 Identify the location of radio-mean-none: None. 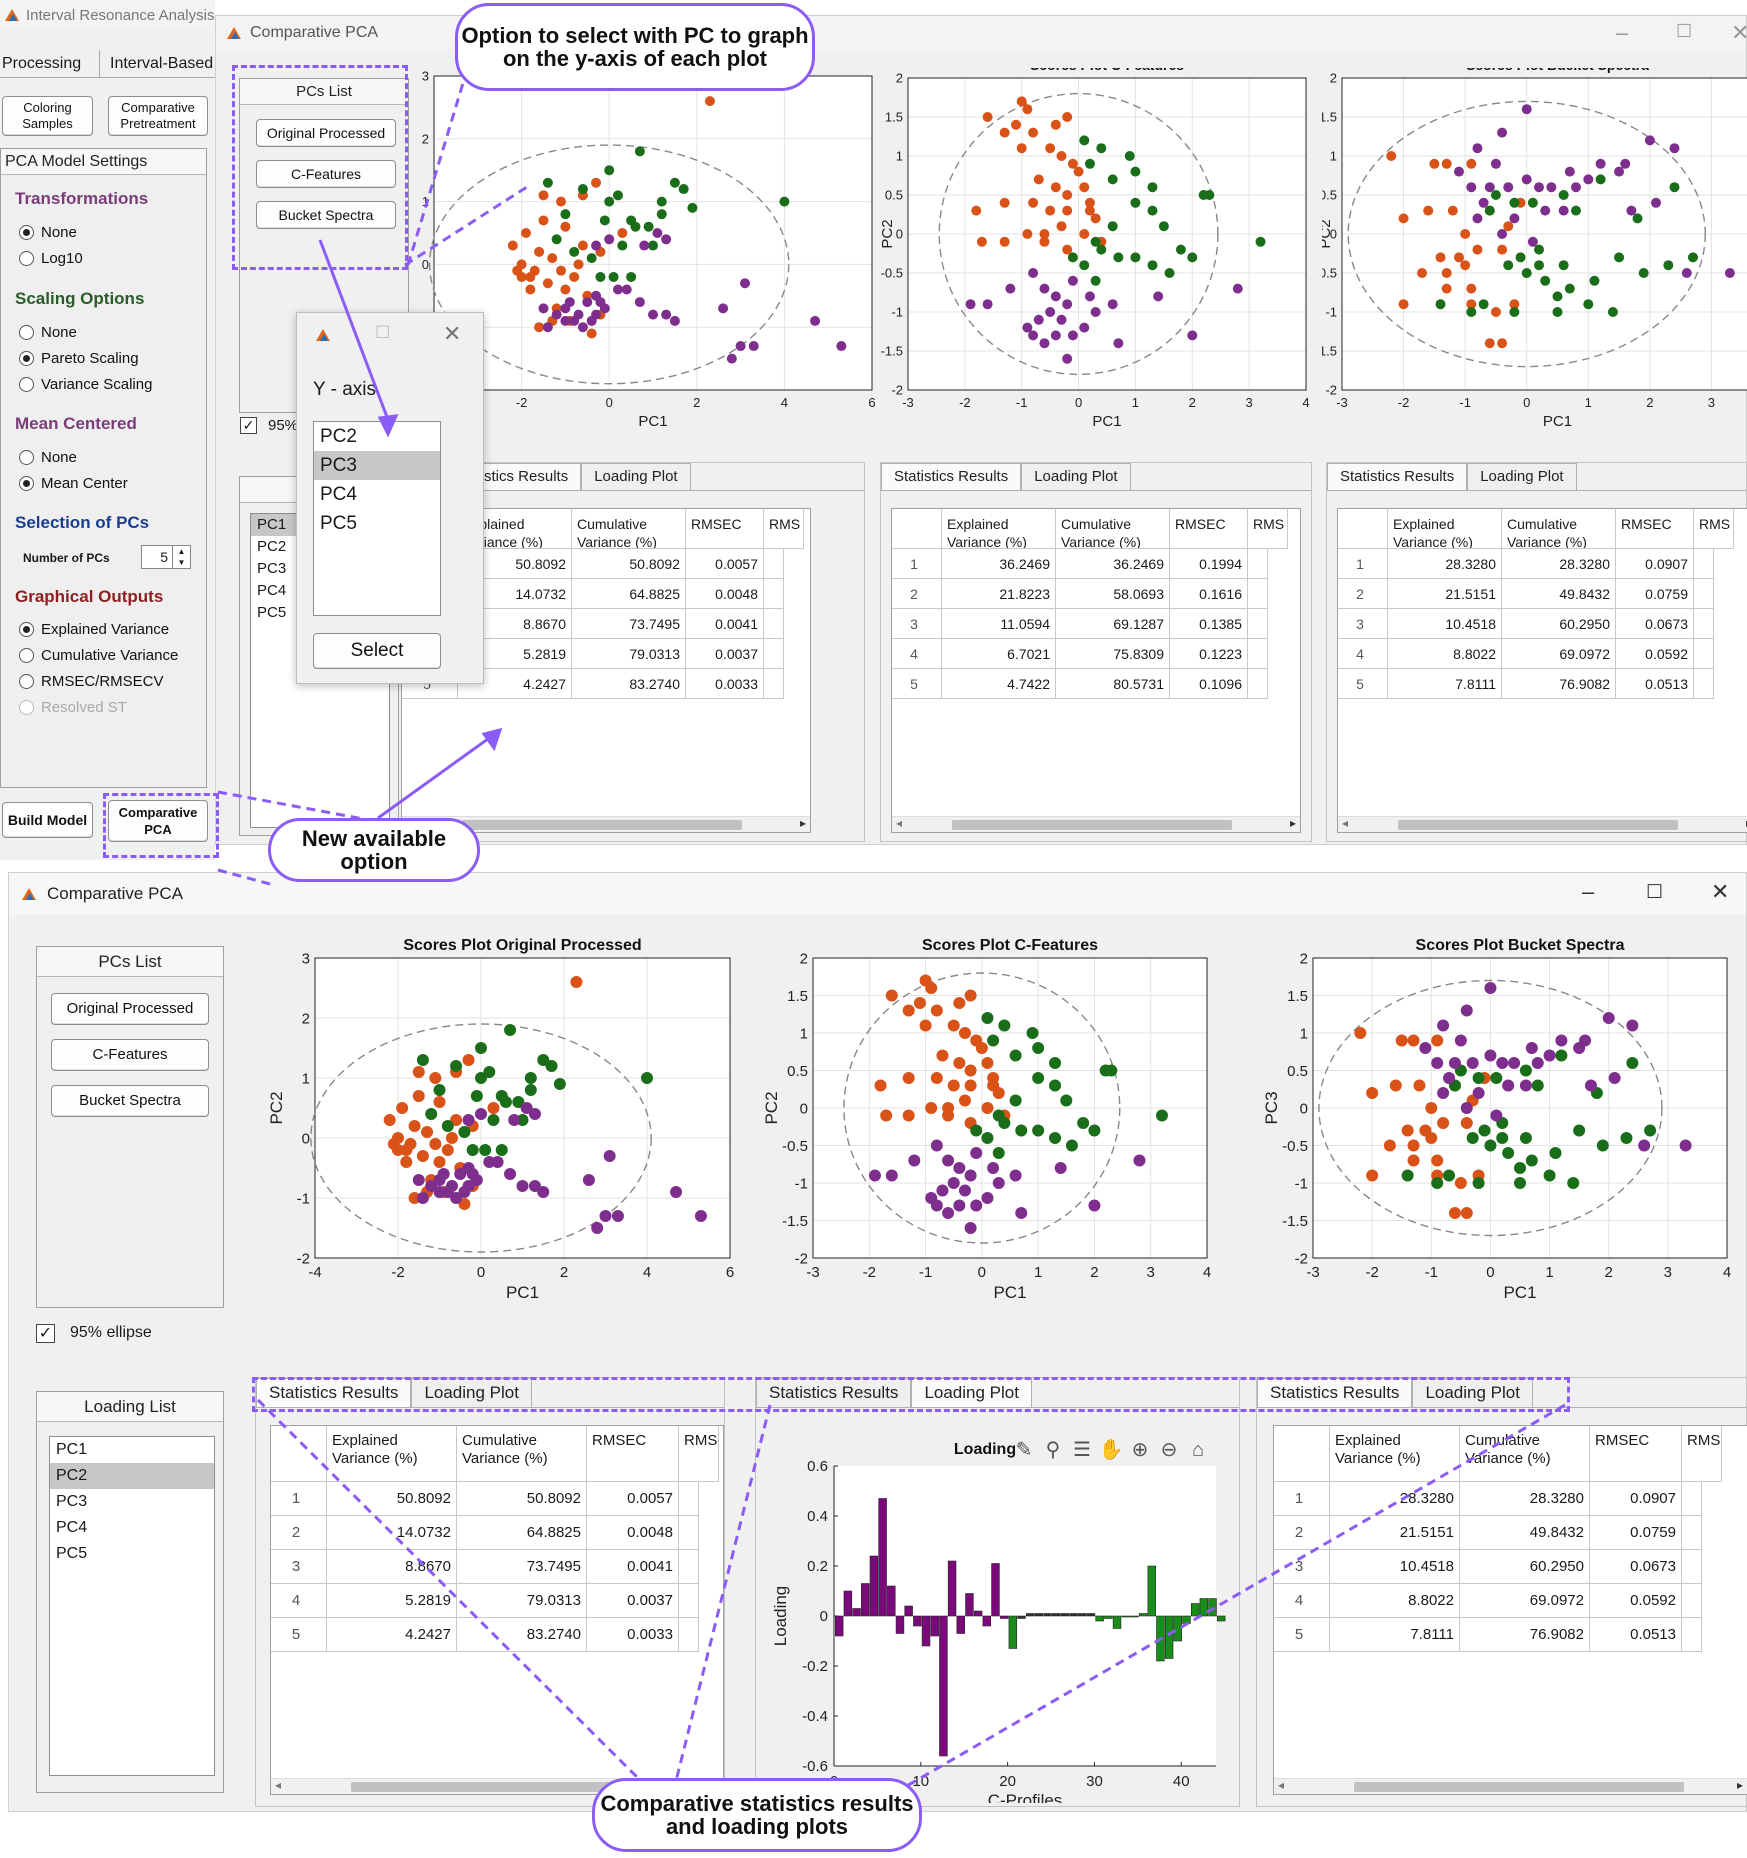
(48, 457).